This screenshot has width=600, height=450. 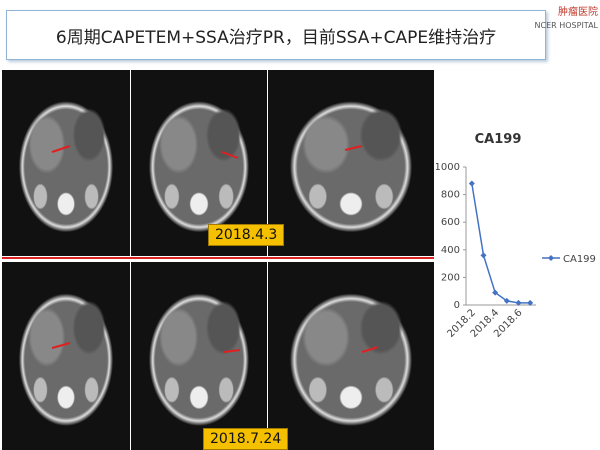 What do you see at coordinates (567, 19) in the screenshot?
I see `logo: 肿瘤医院 NCER HOSPITAL` at bounding box center [567, 19].